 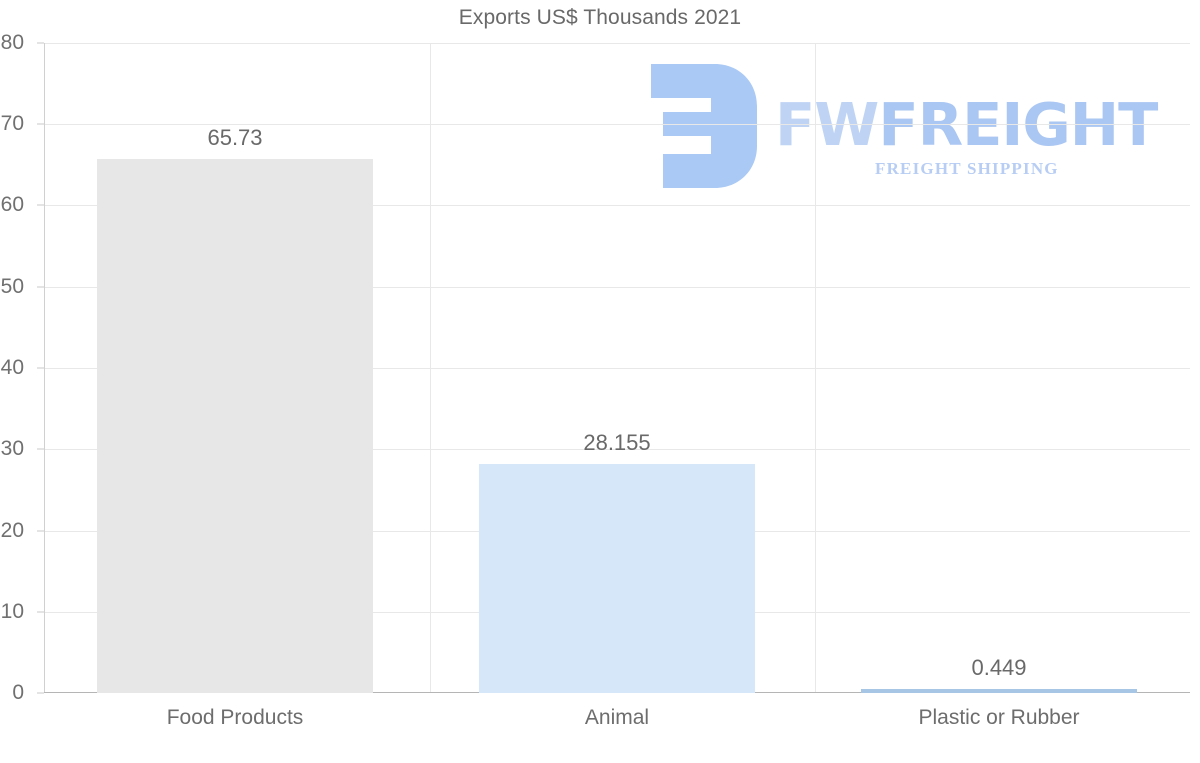 I want to click on ytick-label-80: 80, so click(x=12, y=42).